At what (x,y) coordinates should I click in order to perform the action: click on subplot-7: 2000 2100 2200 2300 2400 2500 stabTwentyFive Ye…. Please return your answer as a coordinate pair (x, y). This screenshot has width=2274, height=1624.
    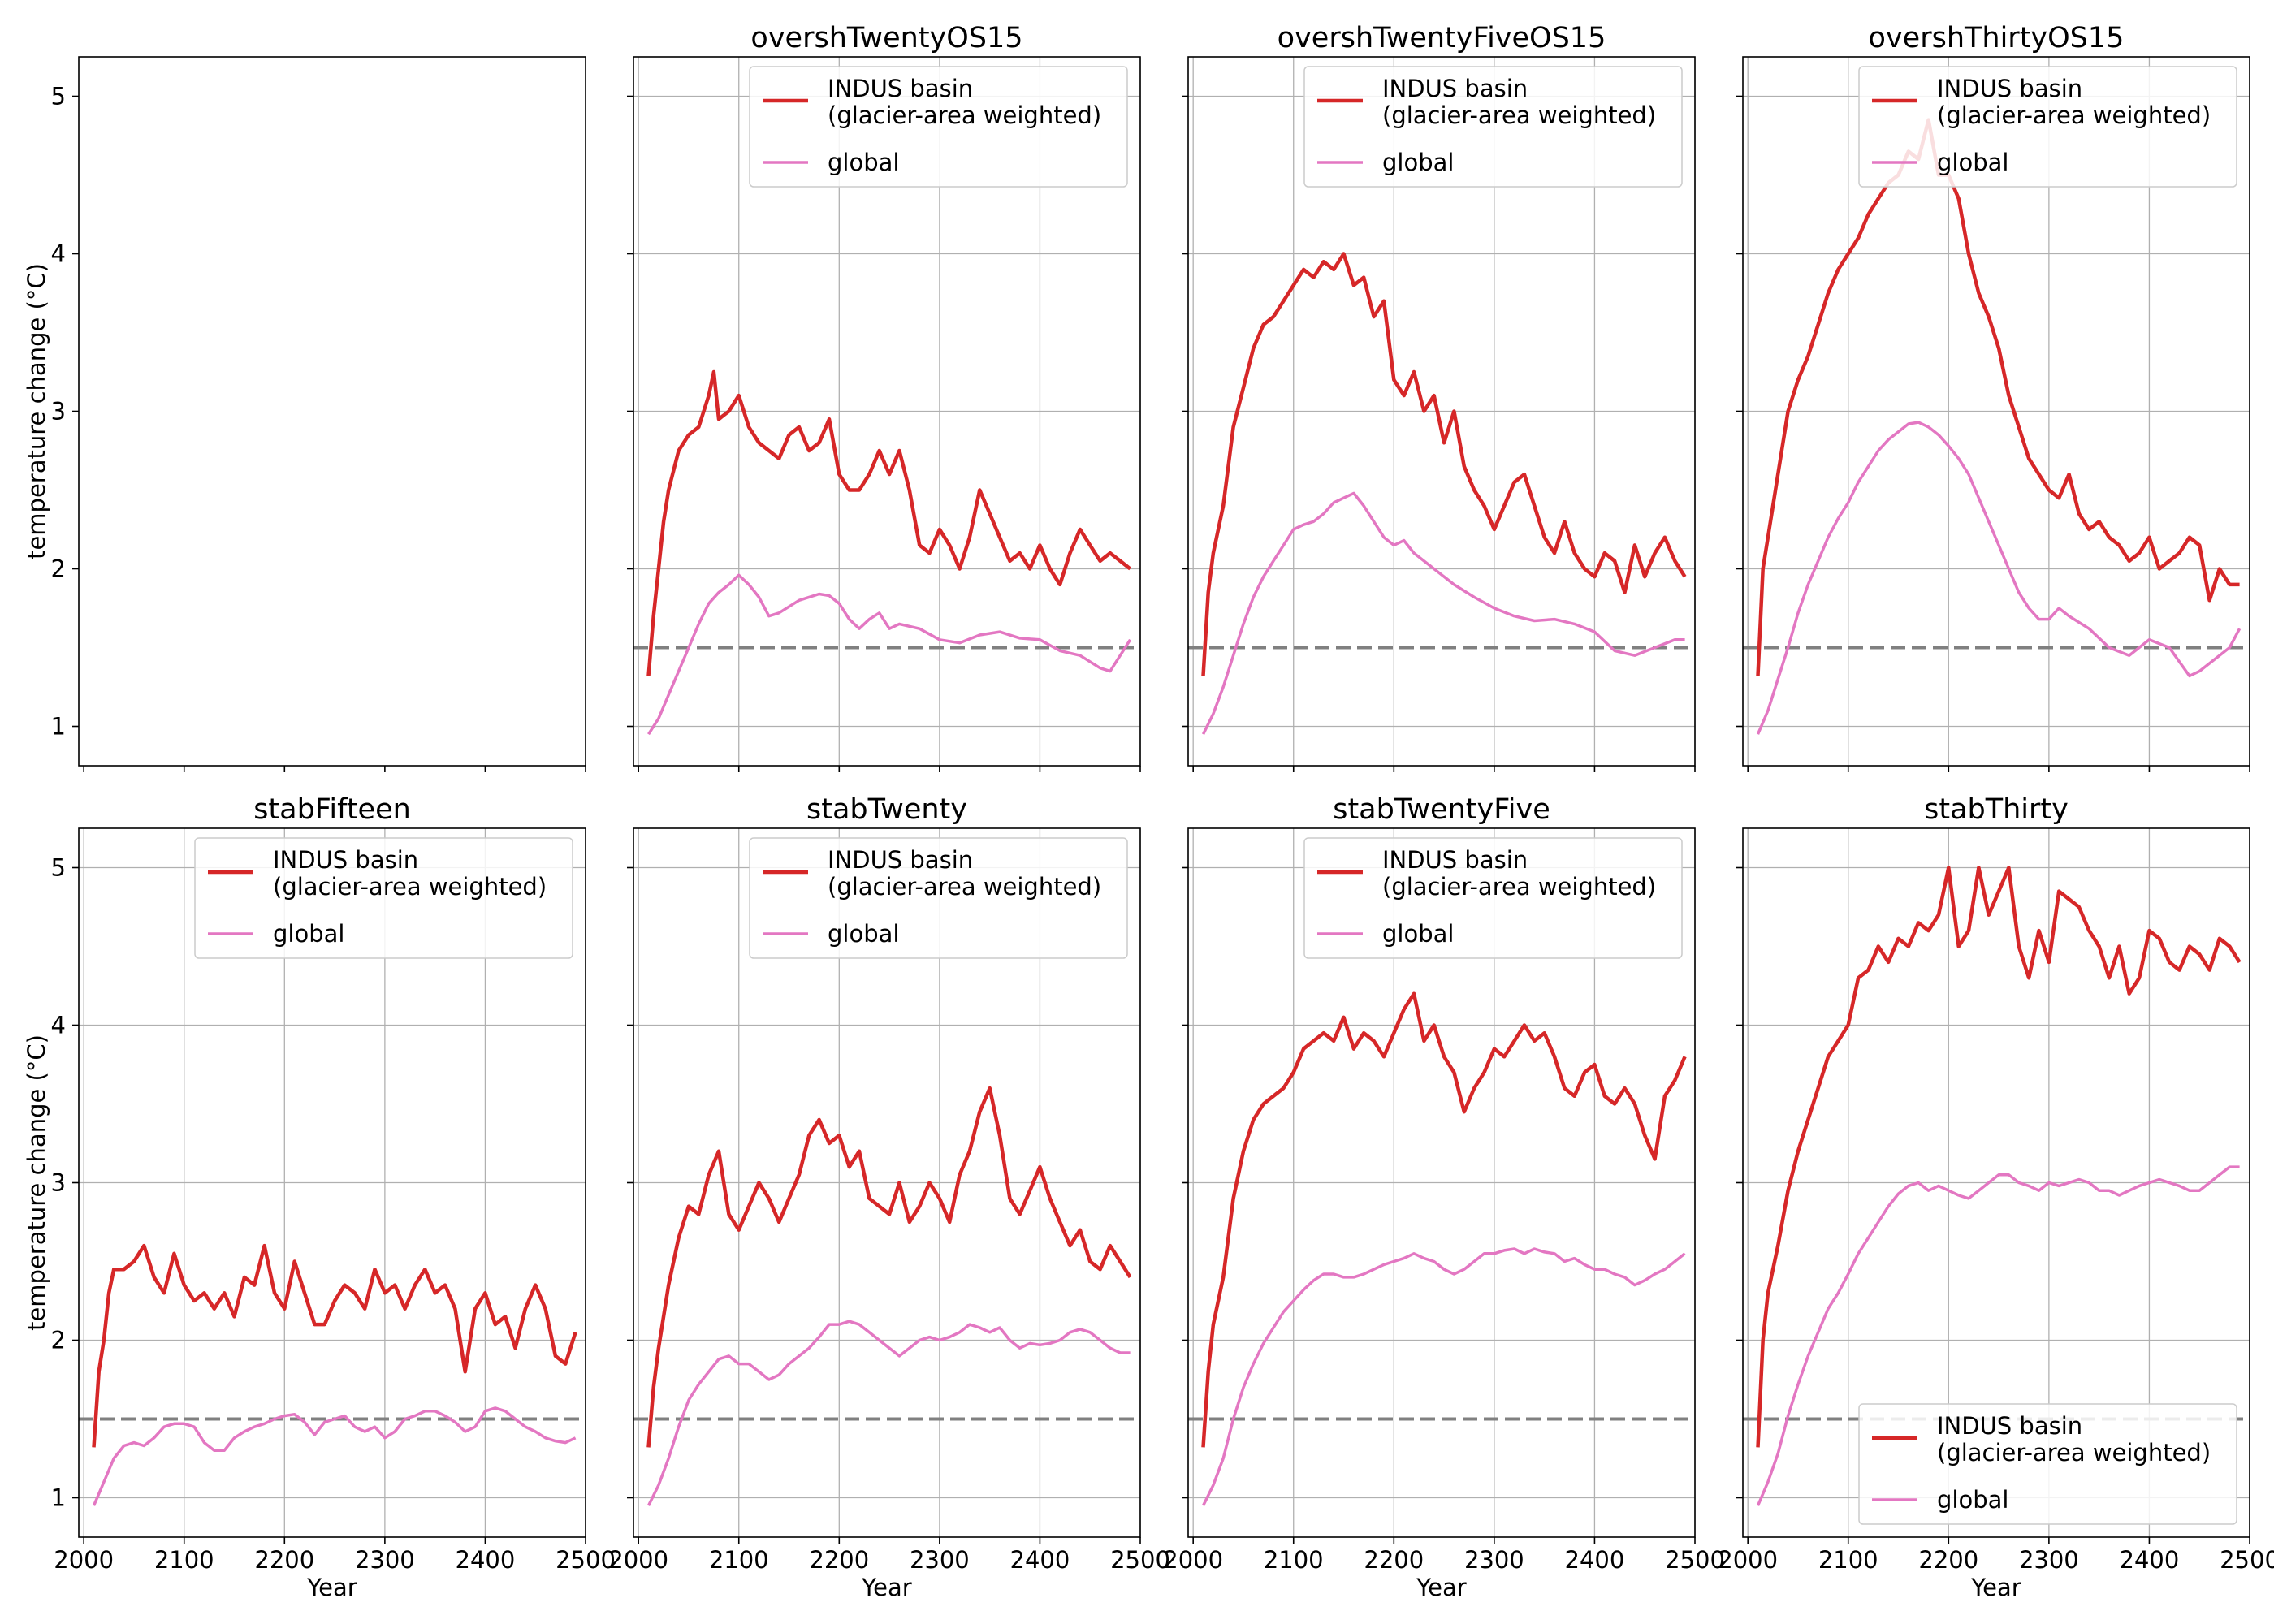
    Looking at the image, I should click on (1444, 1197).